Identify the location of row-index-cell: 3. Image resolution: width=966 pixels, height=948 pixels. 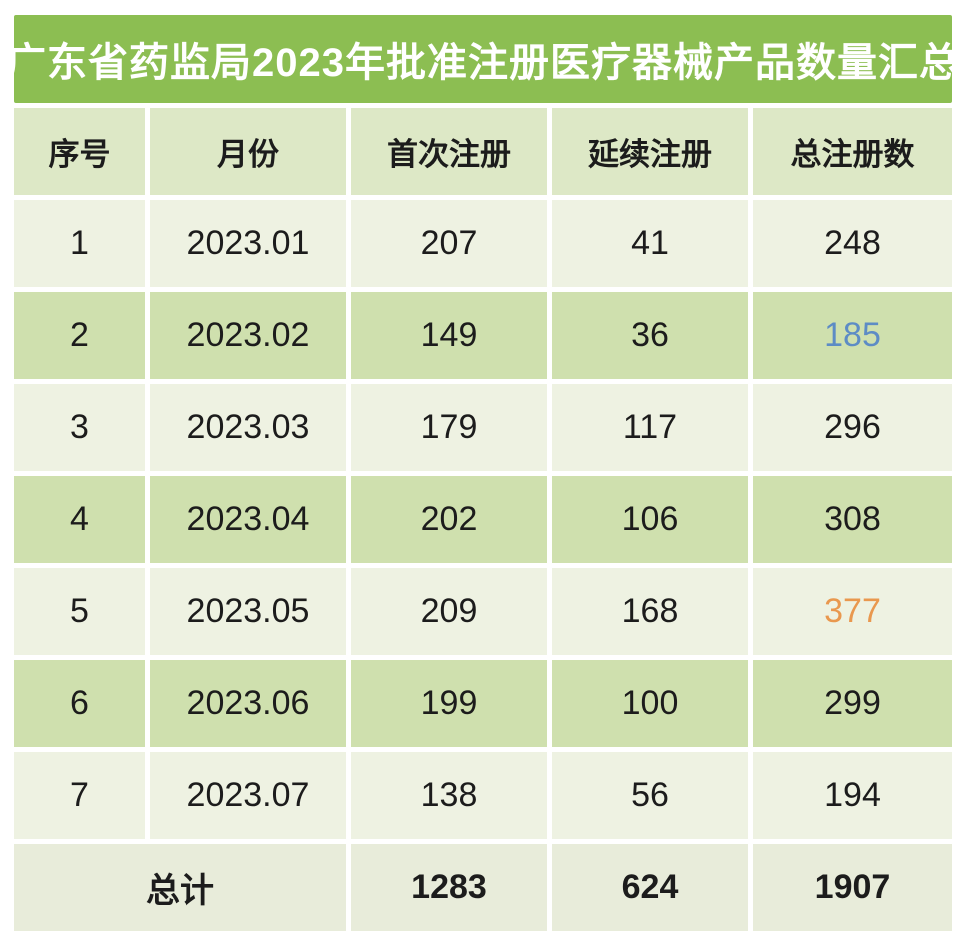
(79, 427).